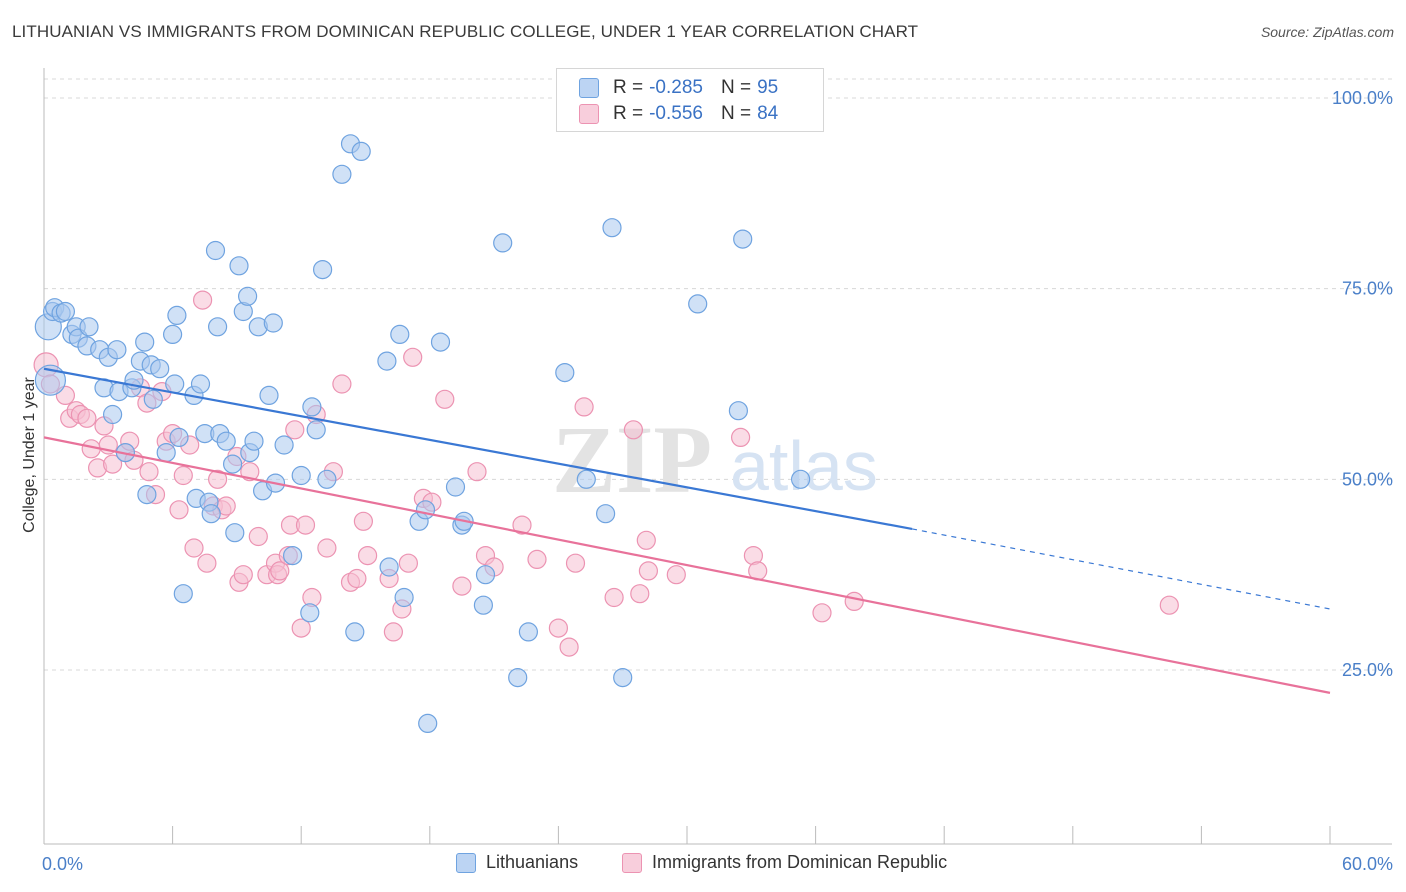 This screenshot has height=892, width=1406. I want to click on legend-n-value: 95, so click(768, 87).